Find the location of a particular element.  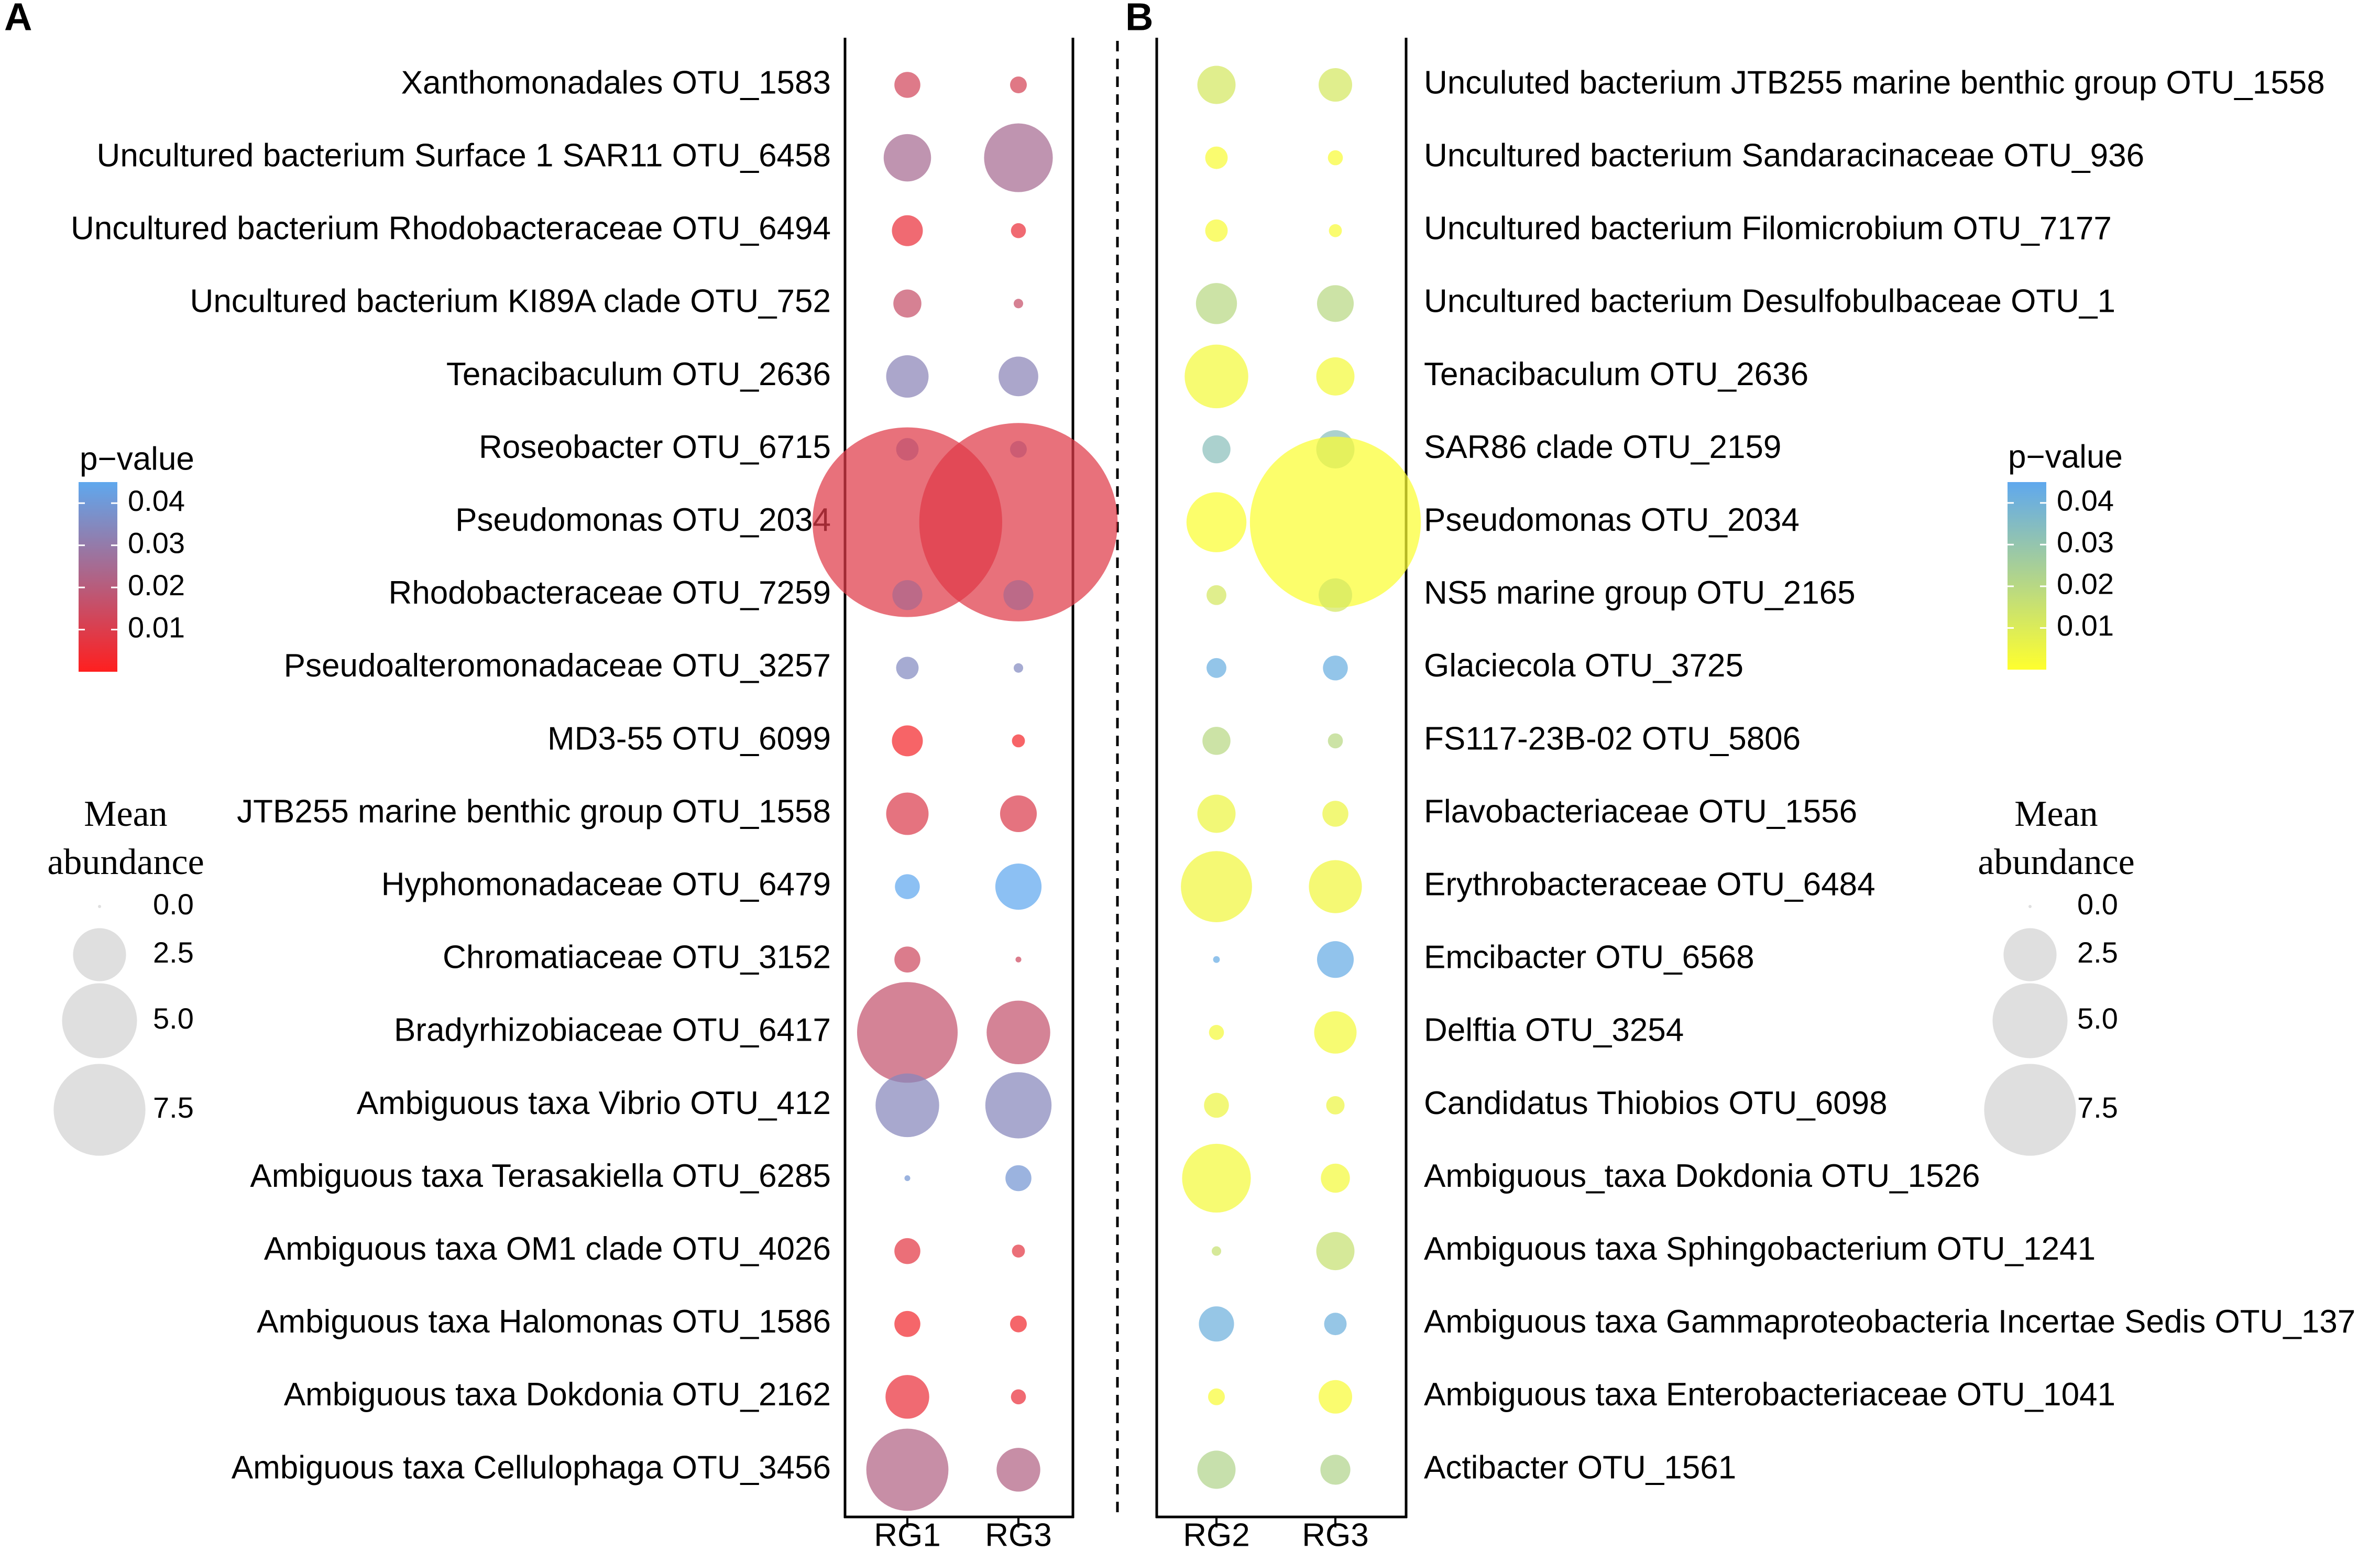

y-tick-label: MD3-55 OTU_6099 is located at coordinates (689, 738).